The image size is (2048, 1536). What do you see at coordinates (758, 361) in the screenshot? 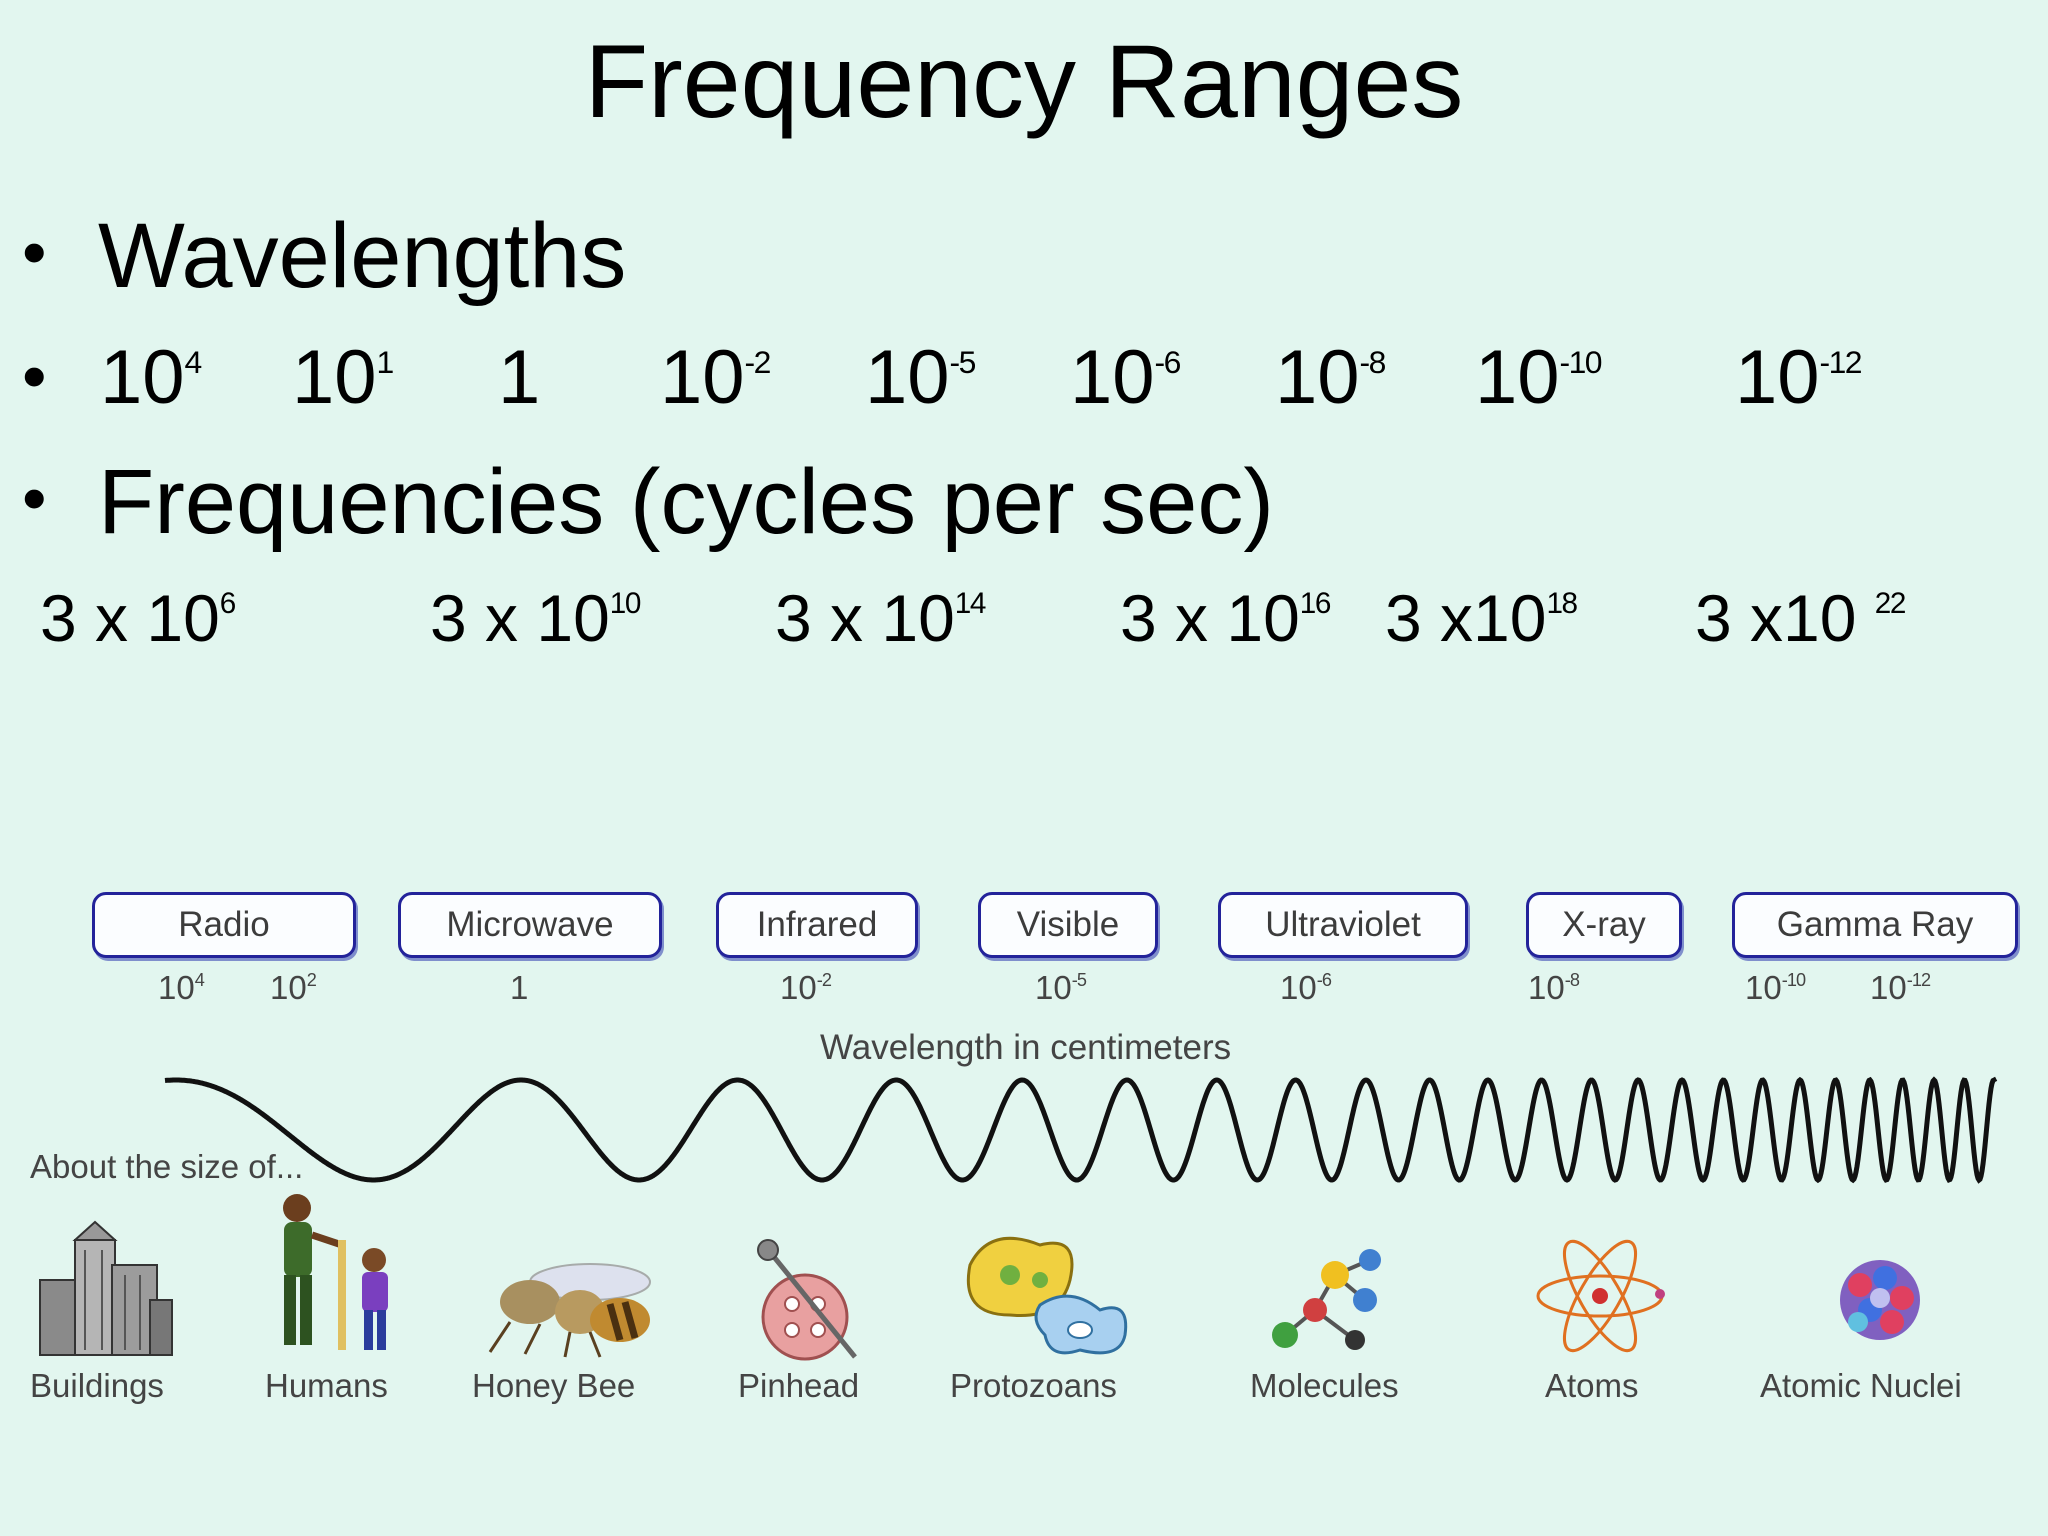
I see `wavelength-value-exponent: -2` at bounding box center [758, 361].